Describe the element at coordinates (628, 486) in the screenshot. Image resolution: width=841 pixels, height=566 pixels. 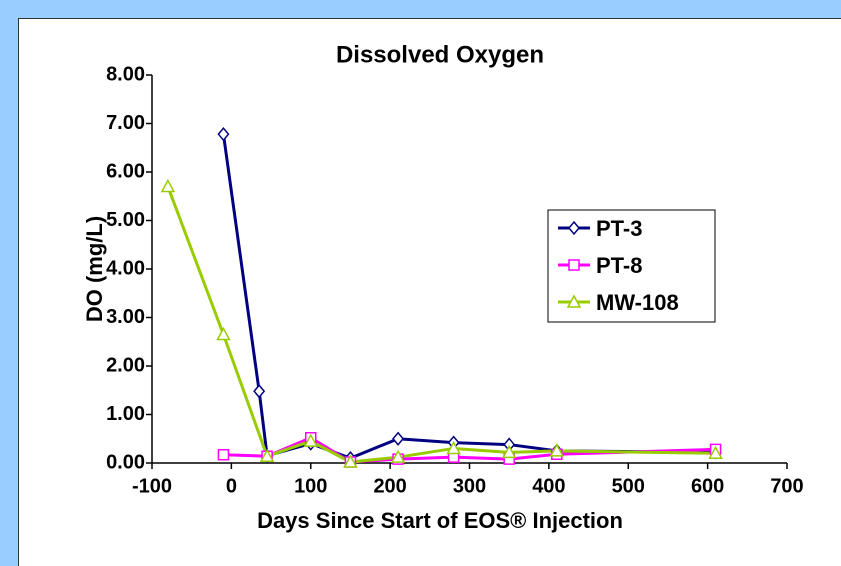
I see `x-tick-label: 500` at that location.